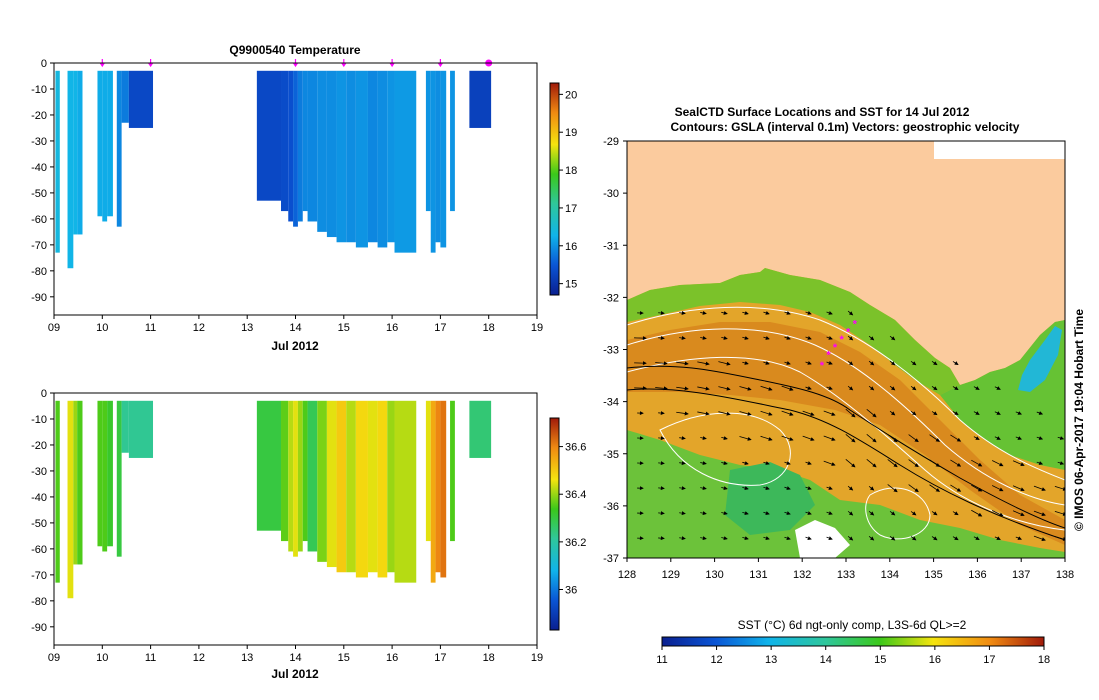  I want to click on x-tick-label: 19, so click(537, 328).